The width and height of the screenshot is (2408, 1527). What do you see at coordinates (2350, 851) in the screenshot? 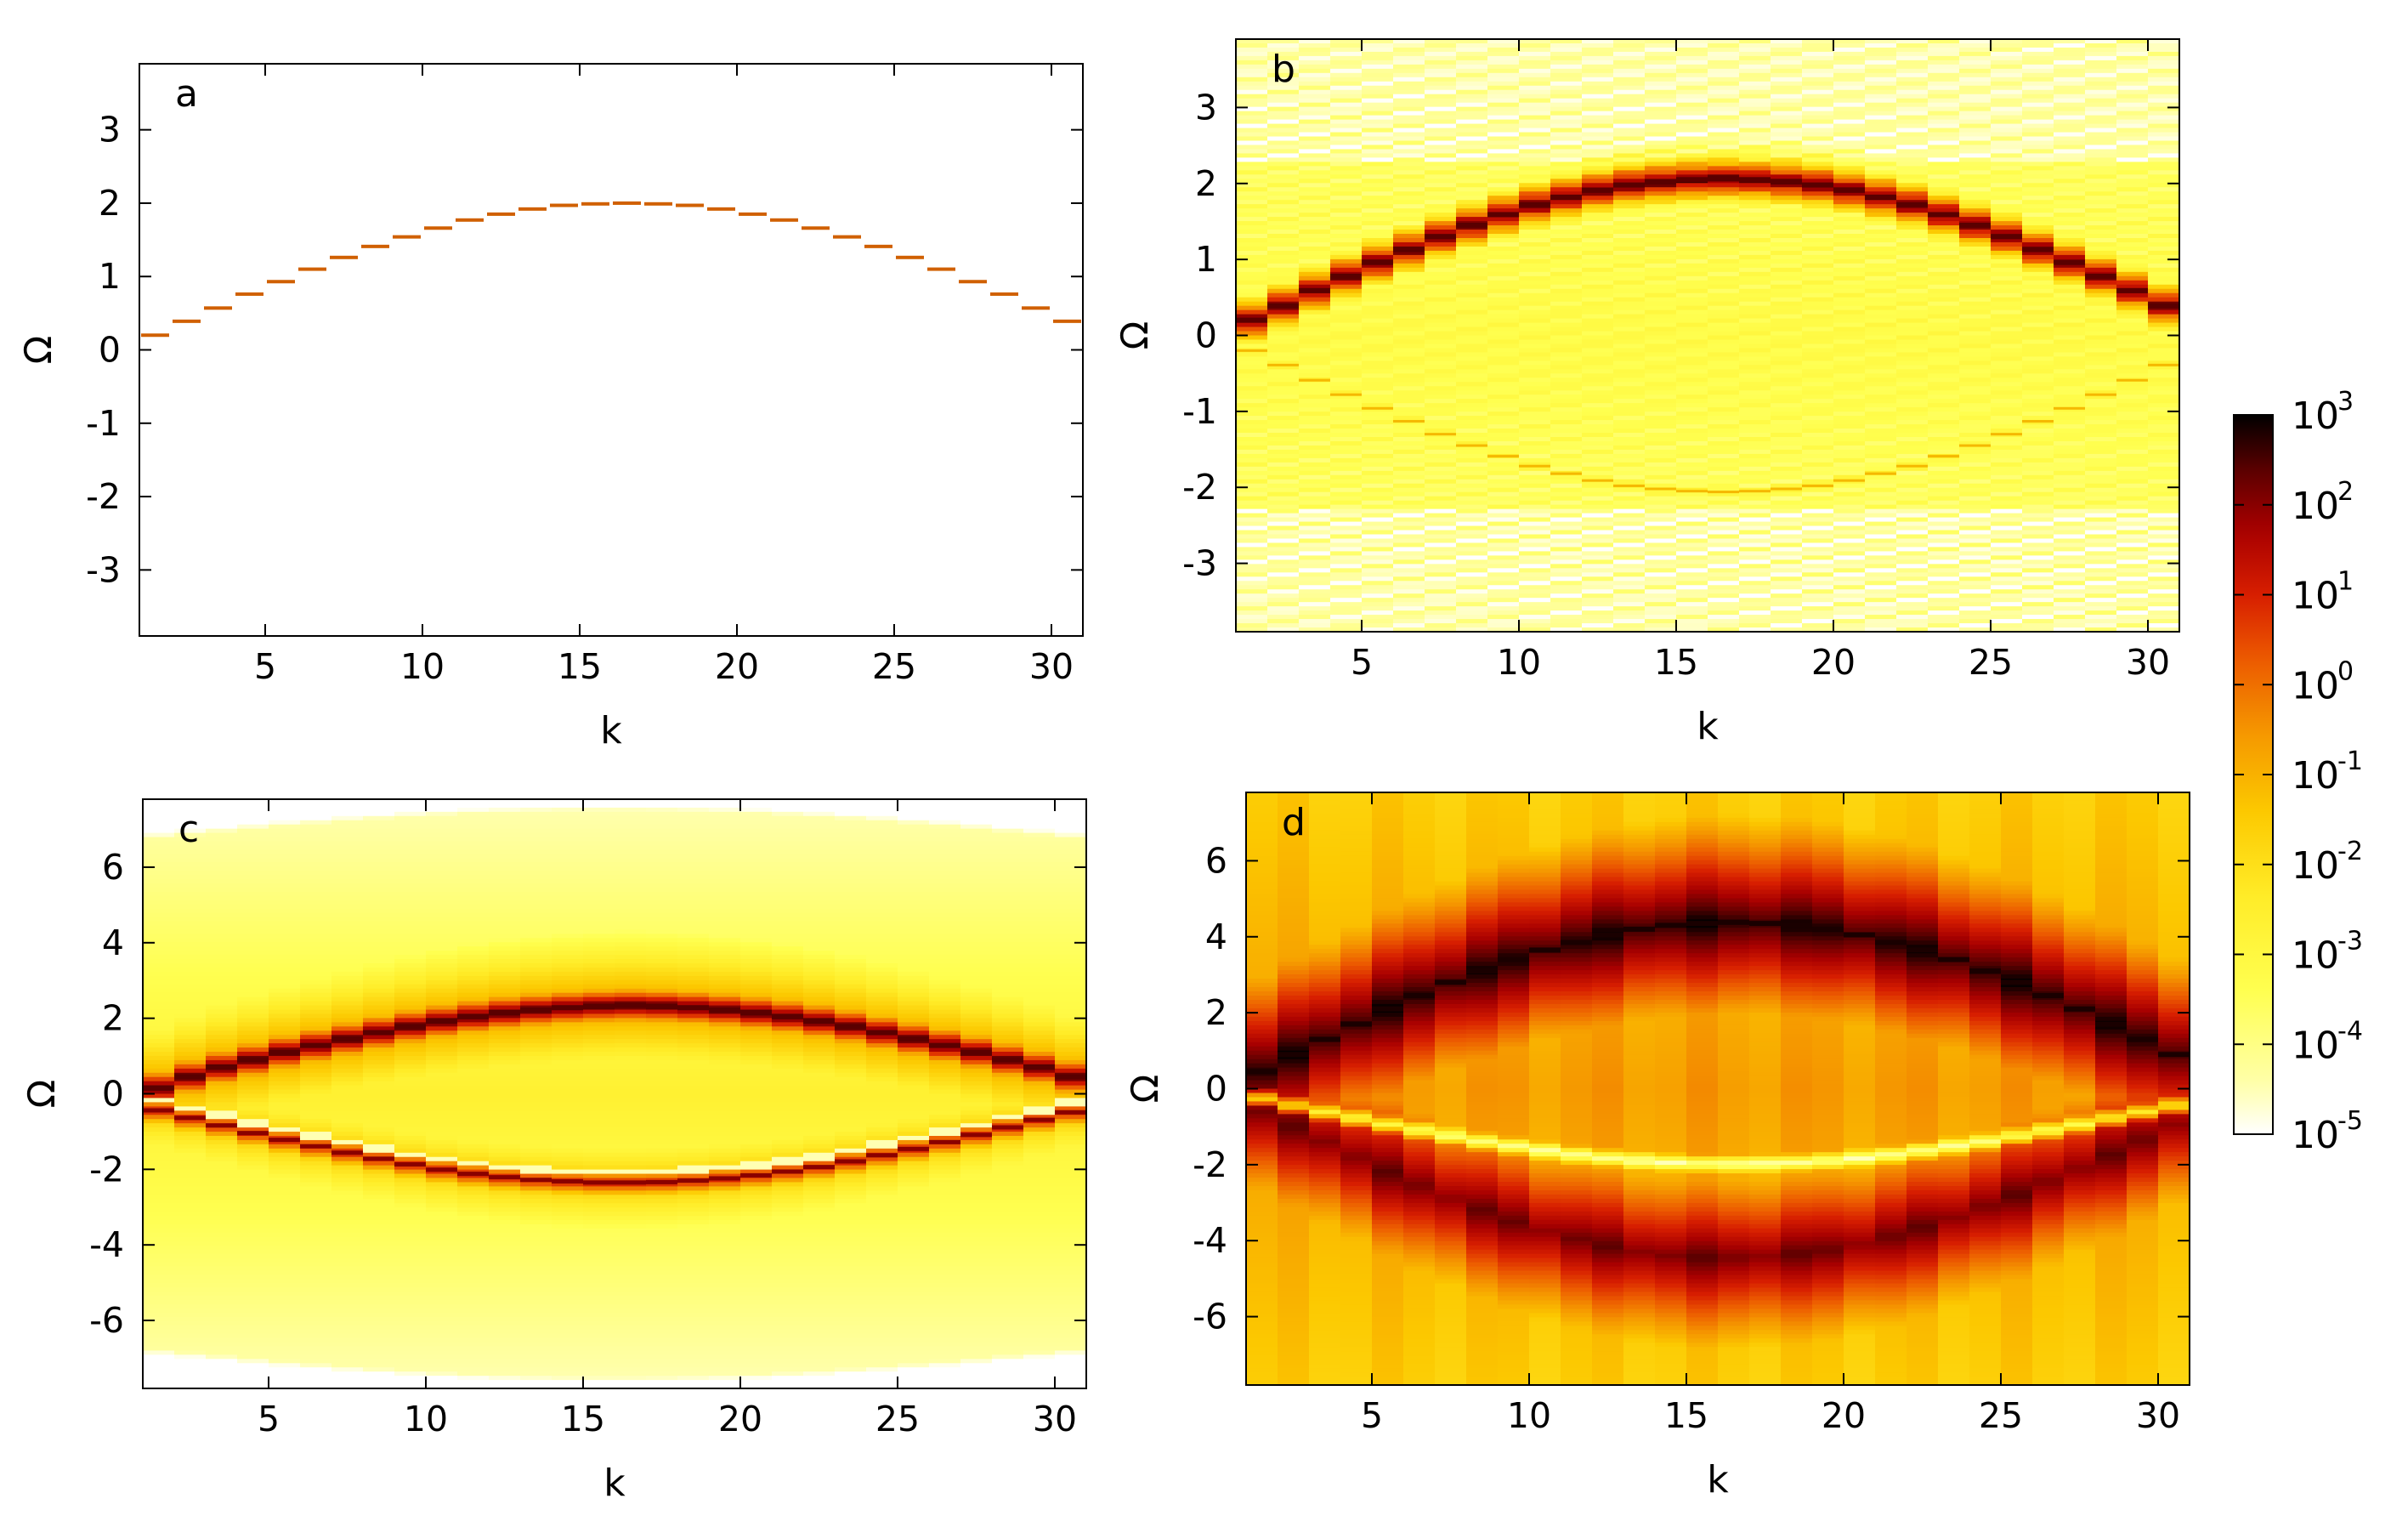
I see `colorbar-tick-exponent: -2` at bounding box center [2350, 851].